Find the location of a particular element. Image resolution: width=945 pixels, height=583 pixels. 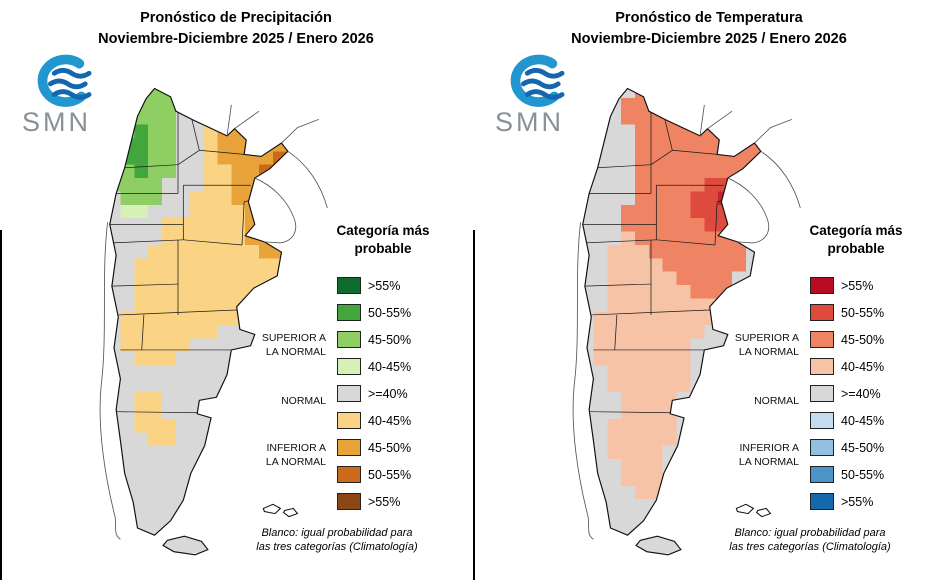

group-label-superior-line1: SUPERIOR A is located at coordinates (293, 338).